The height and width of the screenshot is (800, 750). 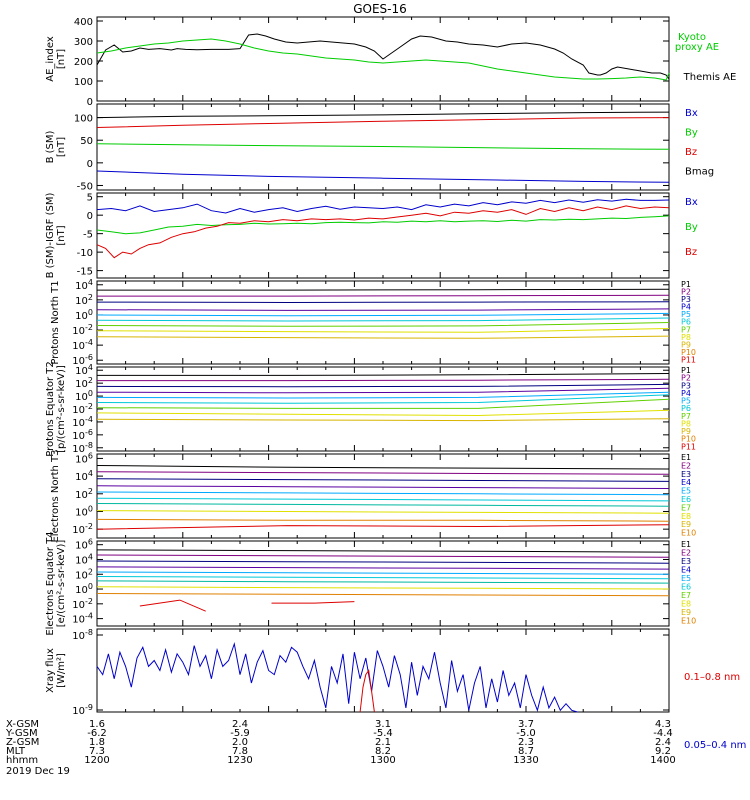 What do you see at coordinates (686, 292) in the screenshot?
I see `legend-p2: P2` at bounding box center [686, 292].